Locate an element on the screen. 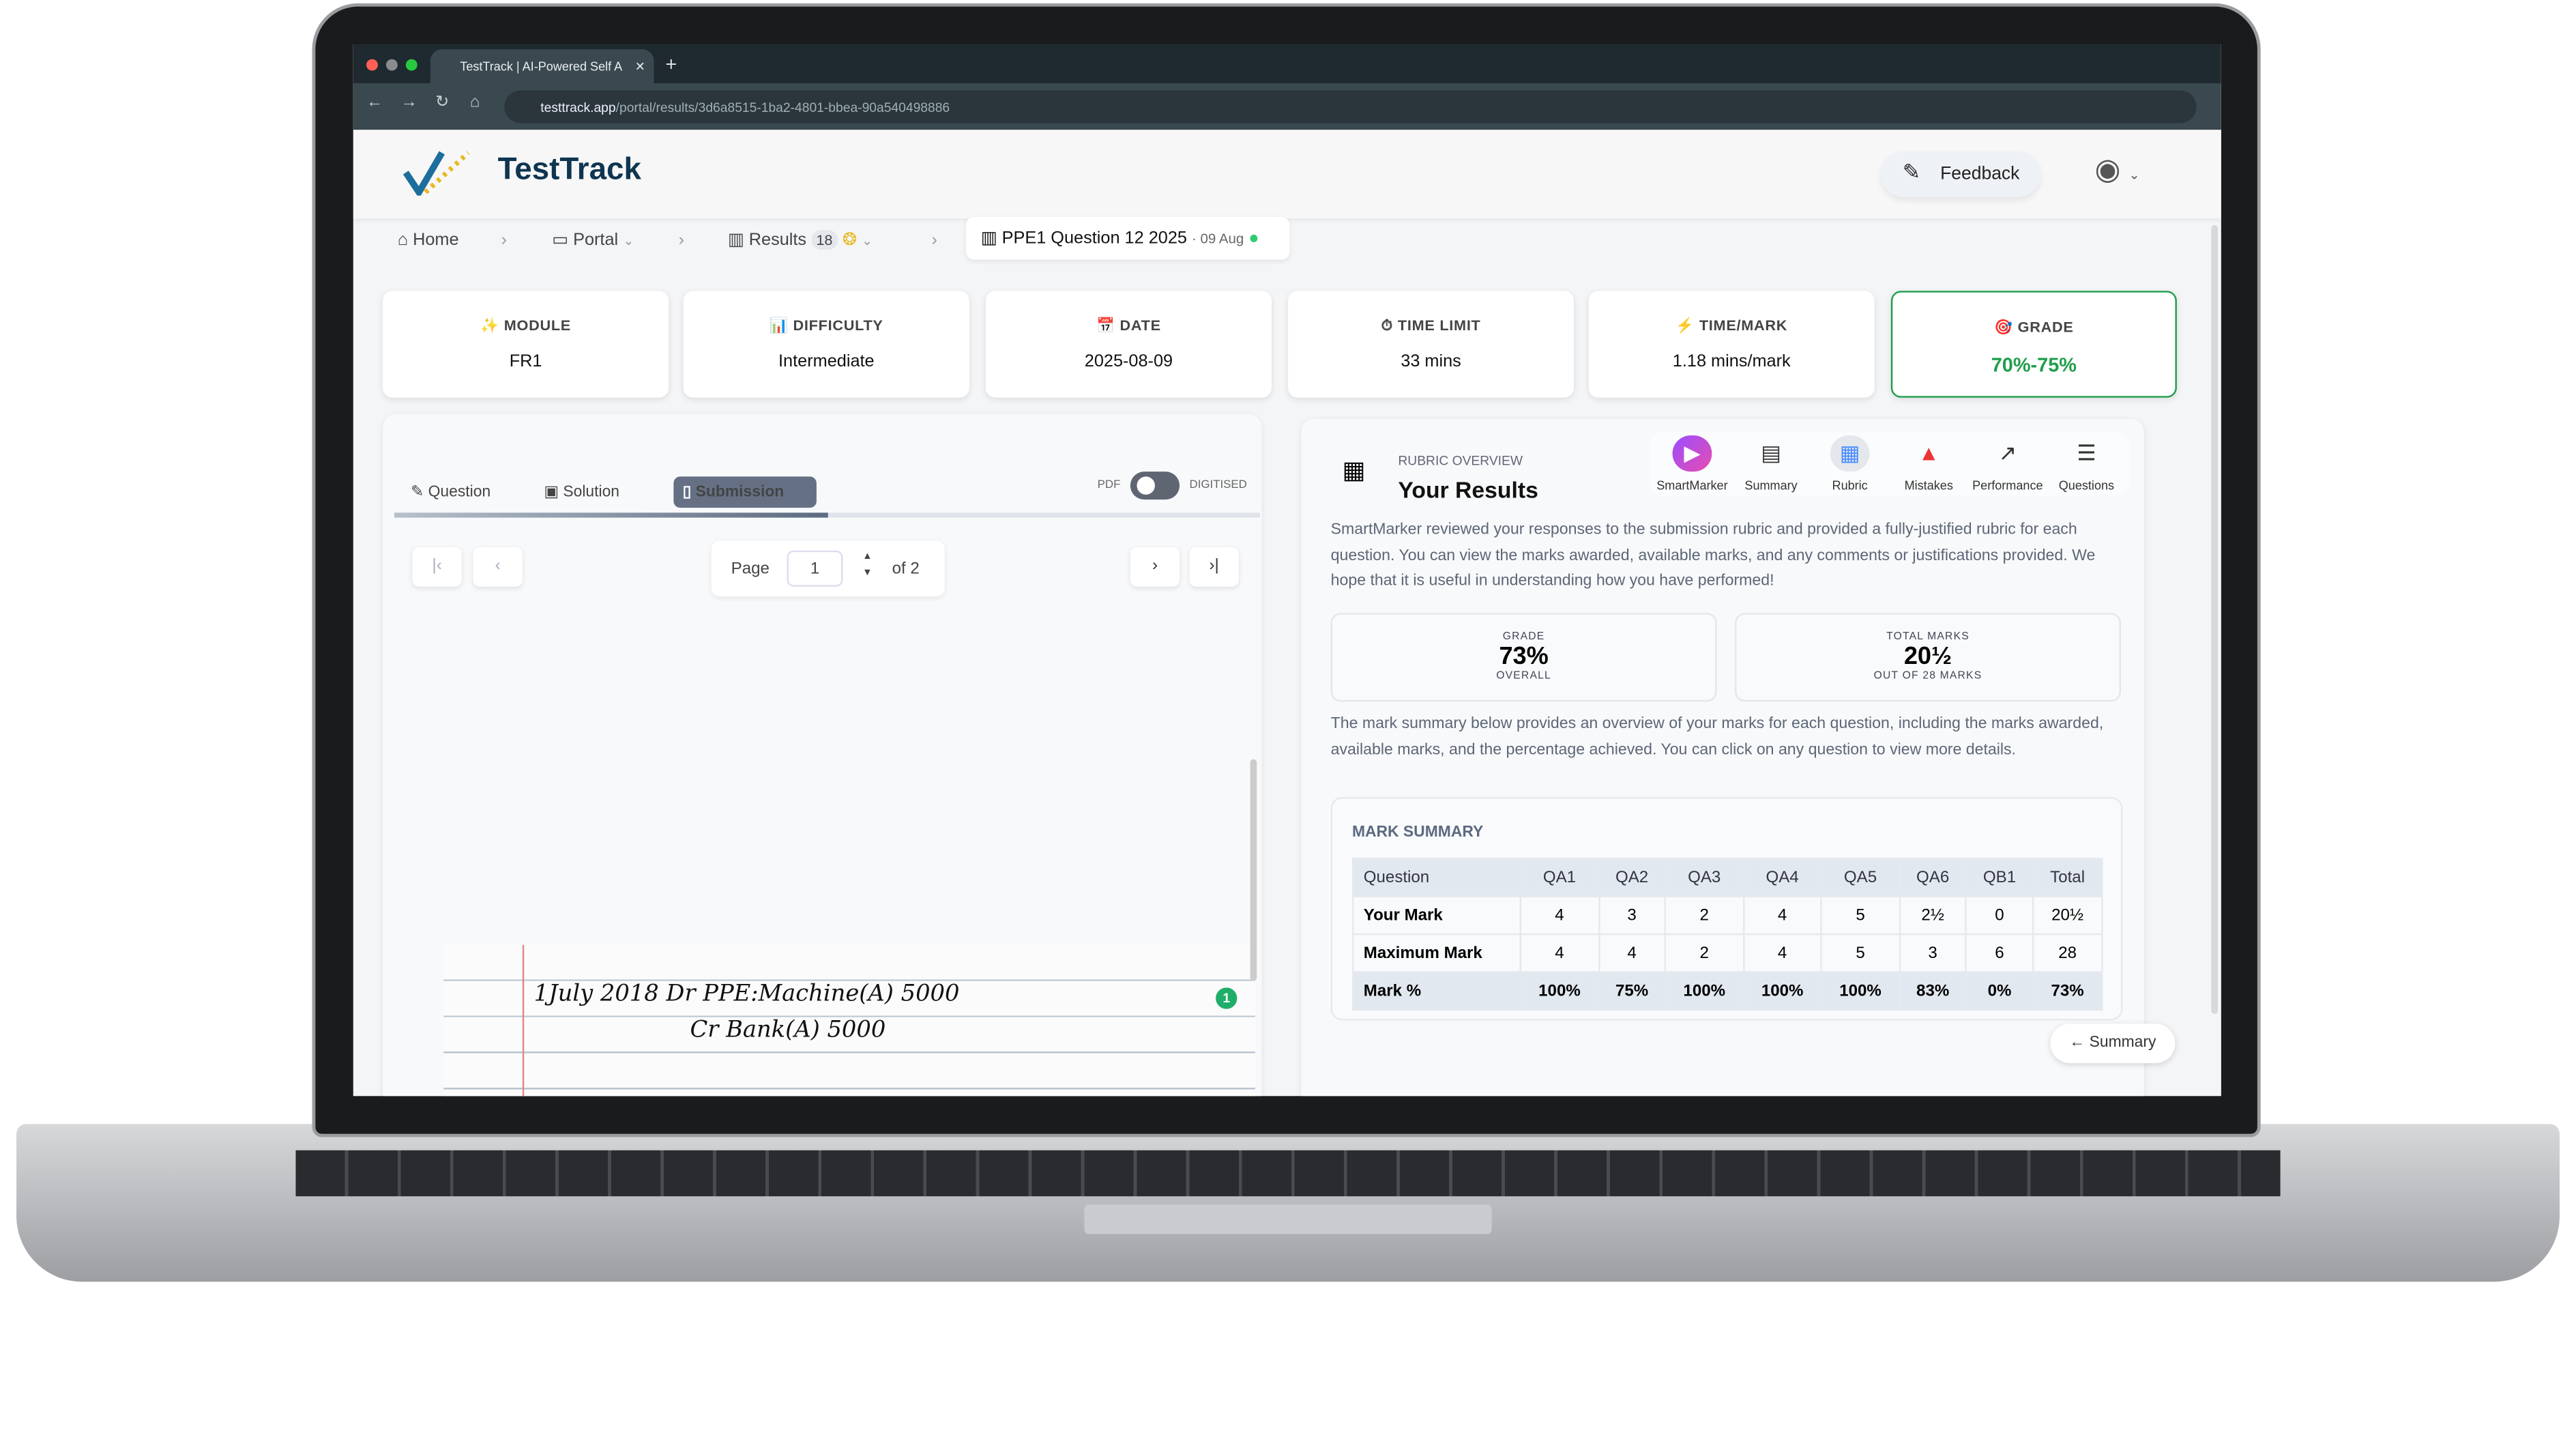 The height and width of the screenshot is (1435, 2576). grade-stat-sub: OVERALL is located at coordinates (1523, 676).